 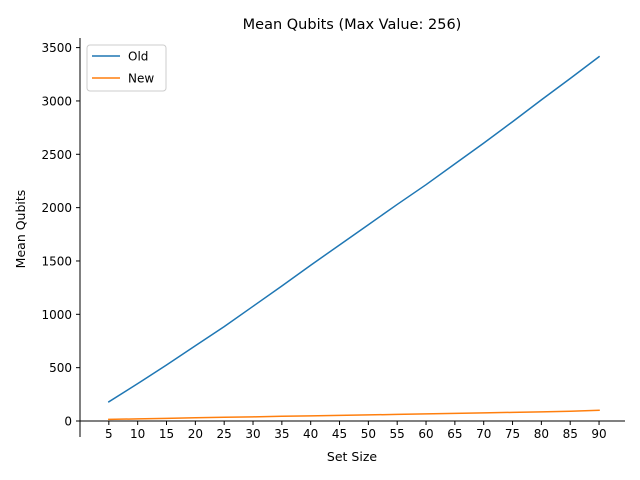 What do you see at coordinates (352, 456) in the screenshot?
I see `x-axis-label: Set Size` at bounding box center [352, 456].